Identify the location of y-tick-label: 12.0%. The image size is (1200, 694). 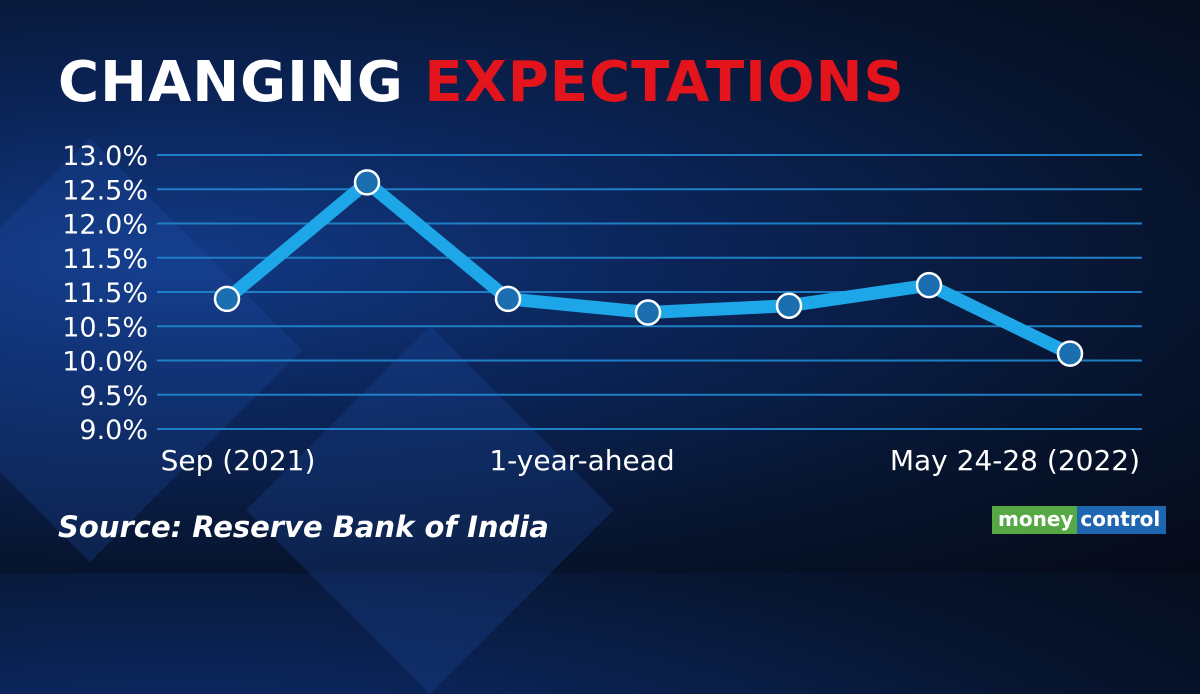
(105, 225).